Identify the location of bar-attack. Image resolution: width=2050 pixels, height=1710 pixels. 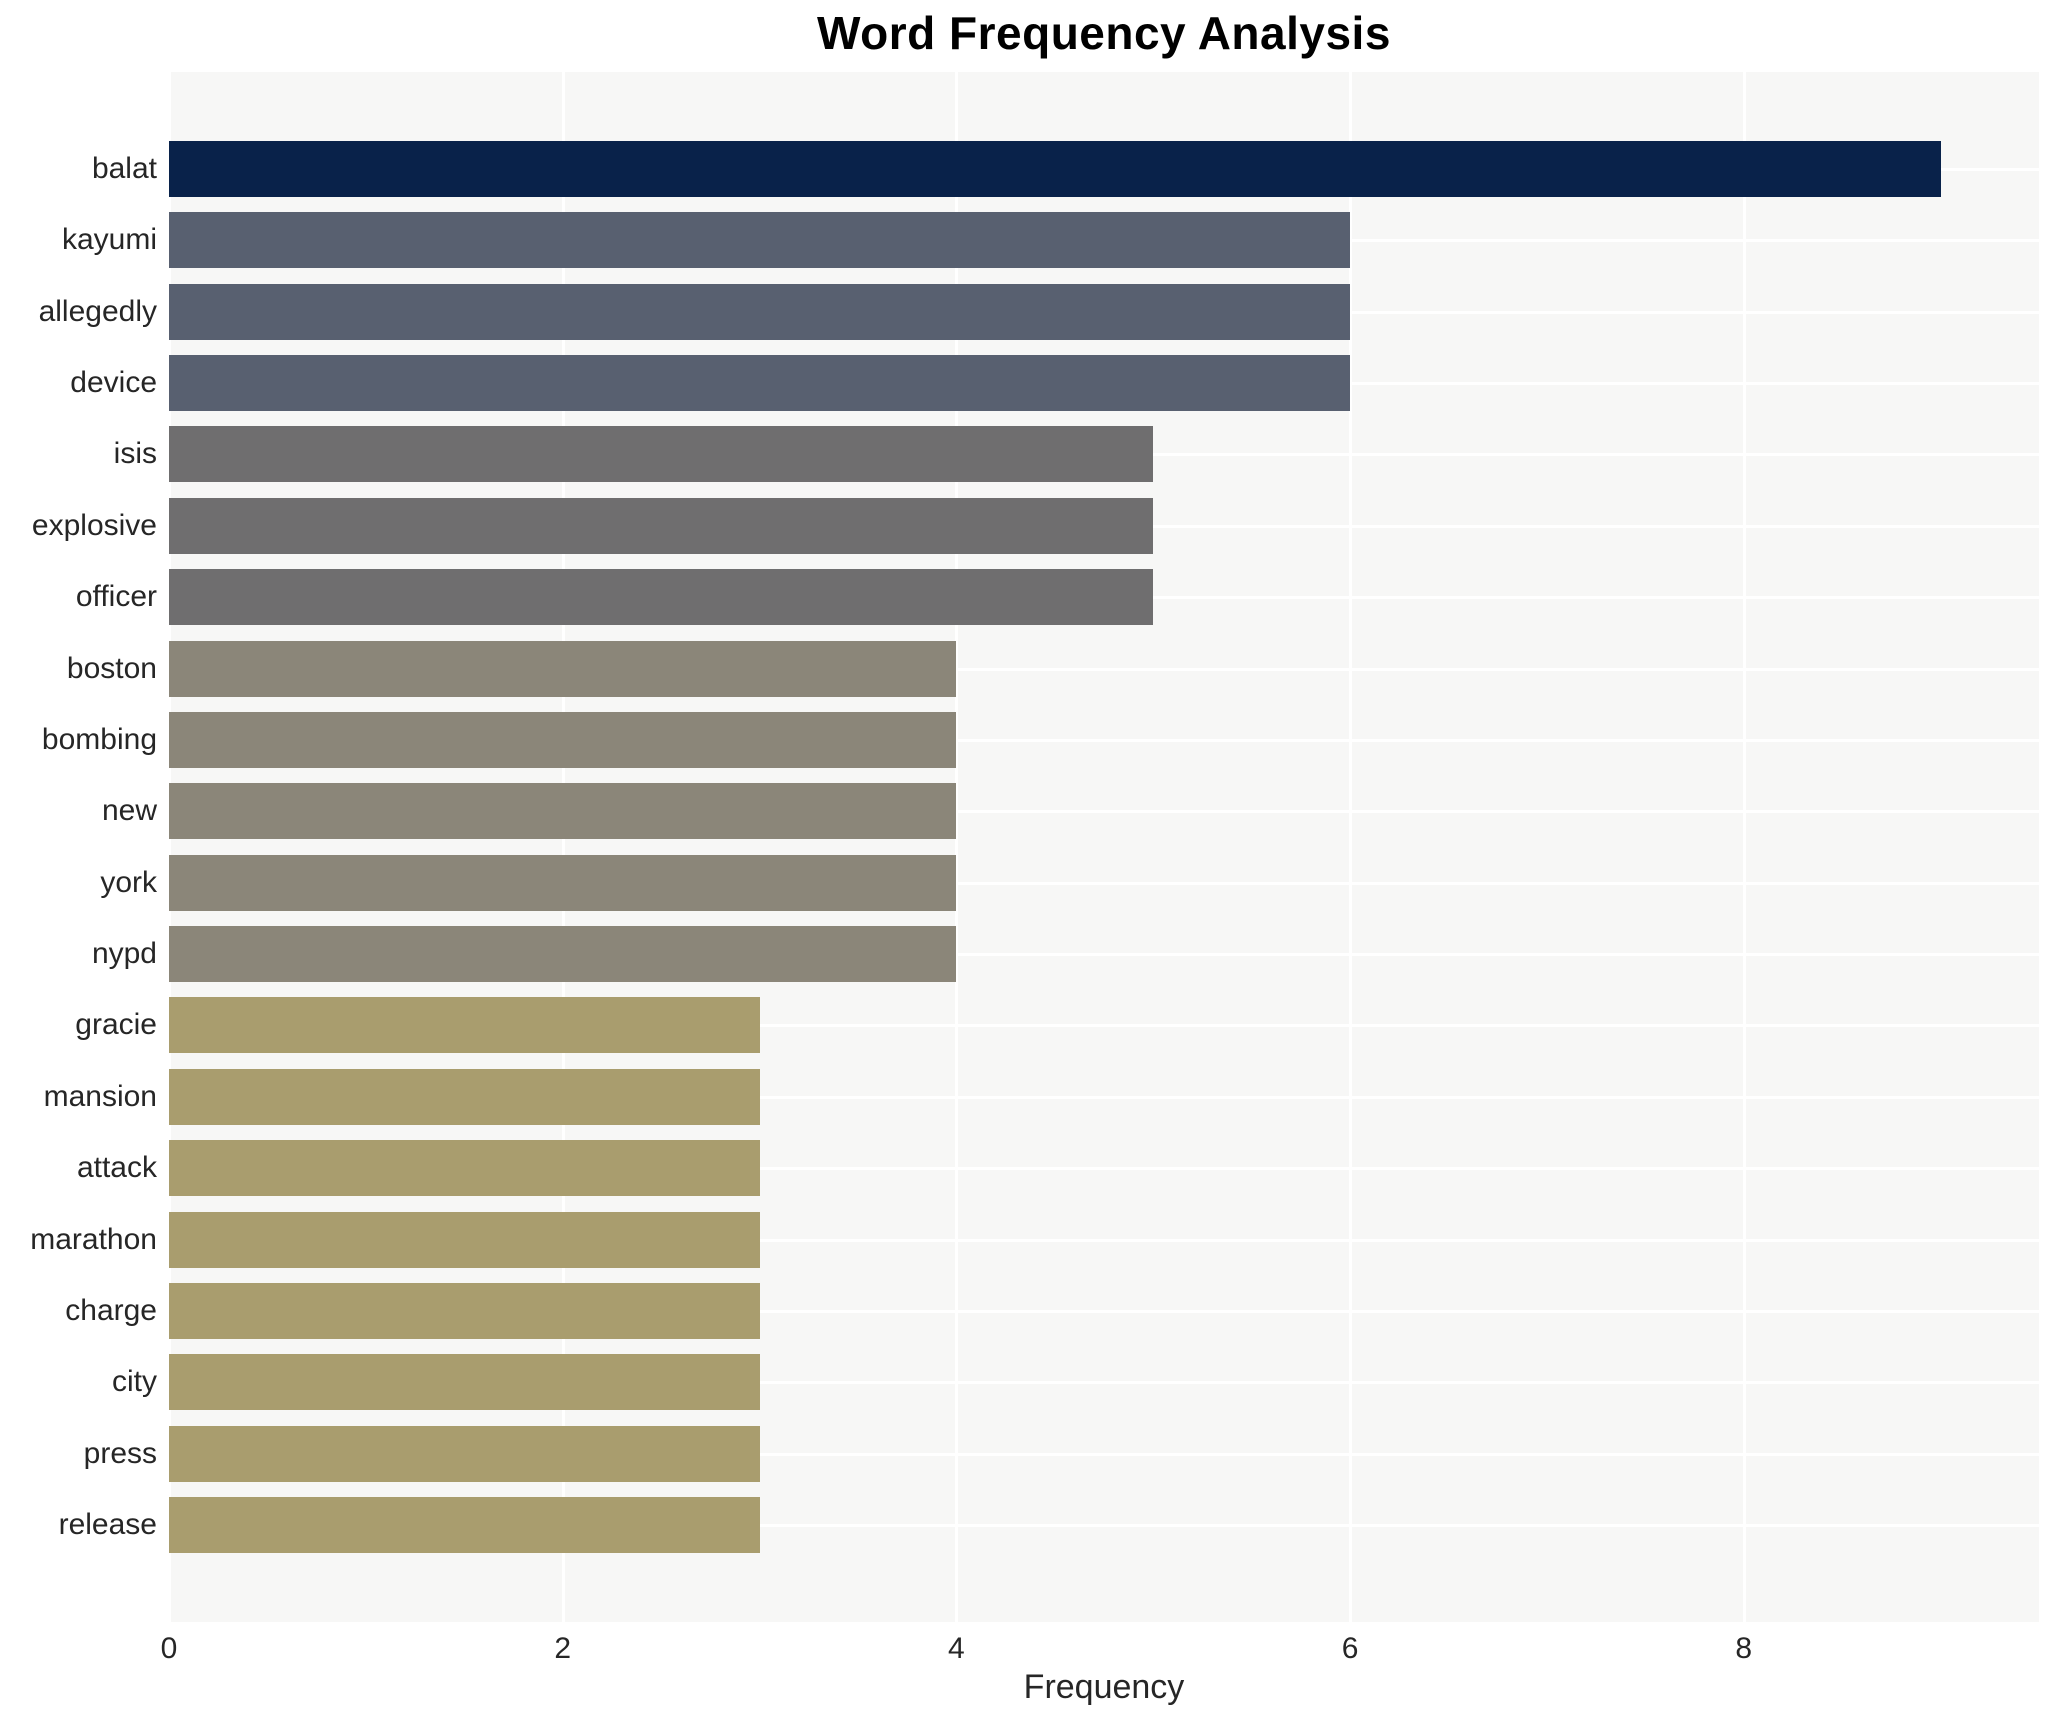
(464, 1168).